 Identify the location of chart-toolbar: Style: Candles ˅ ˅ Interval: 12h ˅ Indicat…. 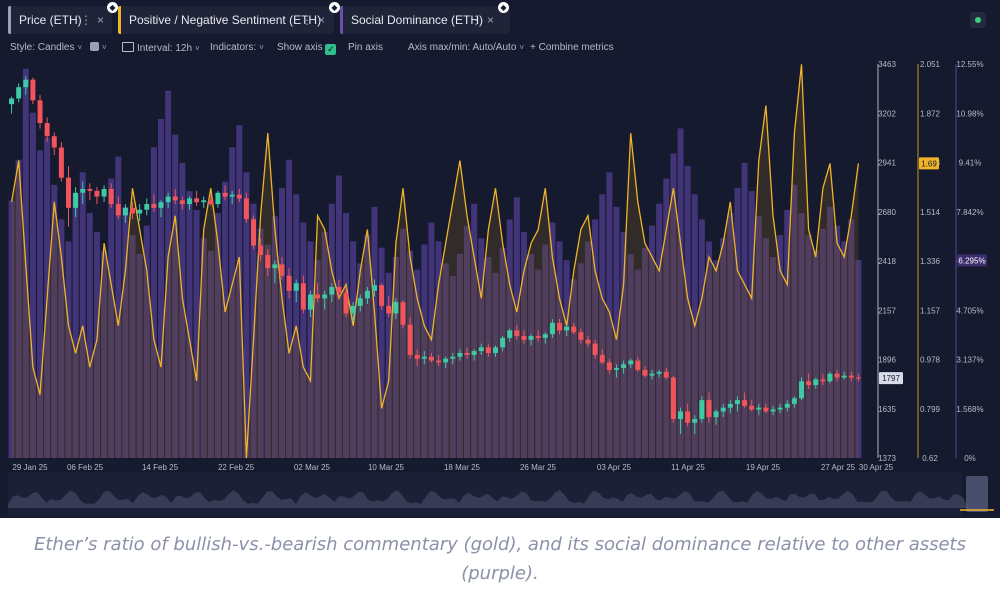
(500, 48).